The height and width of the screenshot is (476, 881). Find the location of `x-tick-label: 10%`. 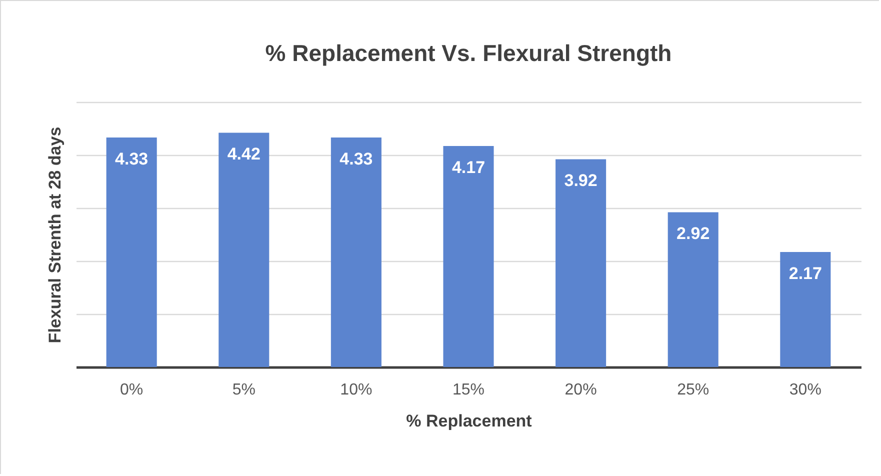

x-tick-label: 10% is located at coordinates (356, 390).